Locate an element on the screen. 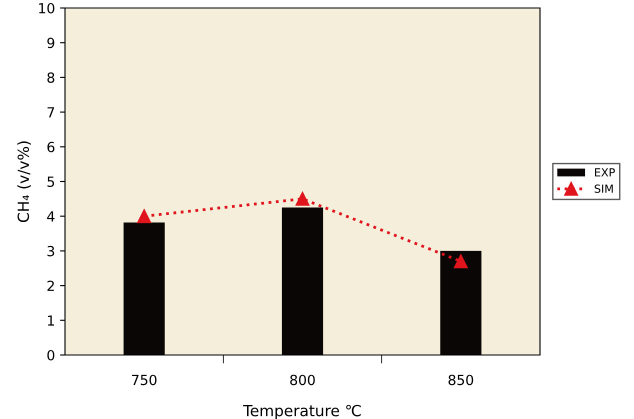  y-tick-label: 9 is located at coordinates (50, 43).